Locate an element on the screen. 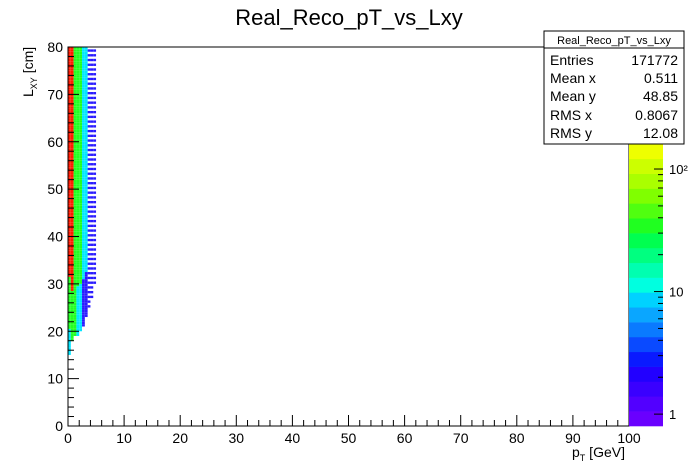 This screenshot has height=474, width=698. stats-entries-label: Entries is located at coordinates (572, 60).